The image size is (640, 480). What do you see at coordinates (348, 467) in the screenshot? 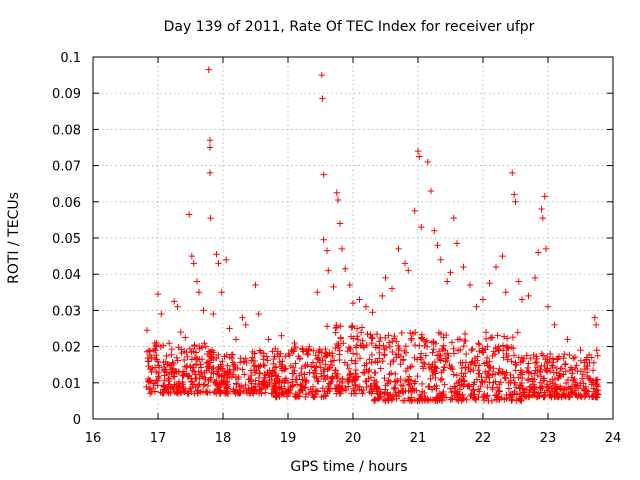
I see `x-axis-label: GPS time / hours` at bounding box center [348, 467].